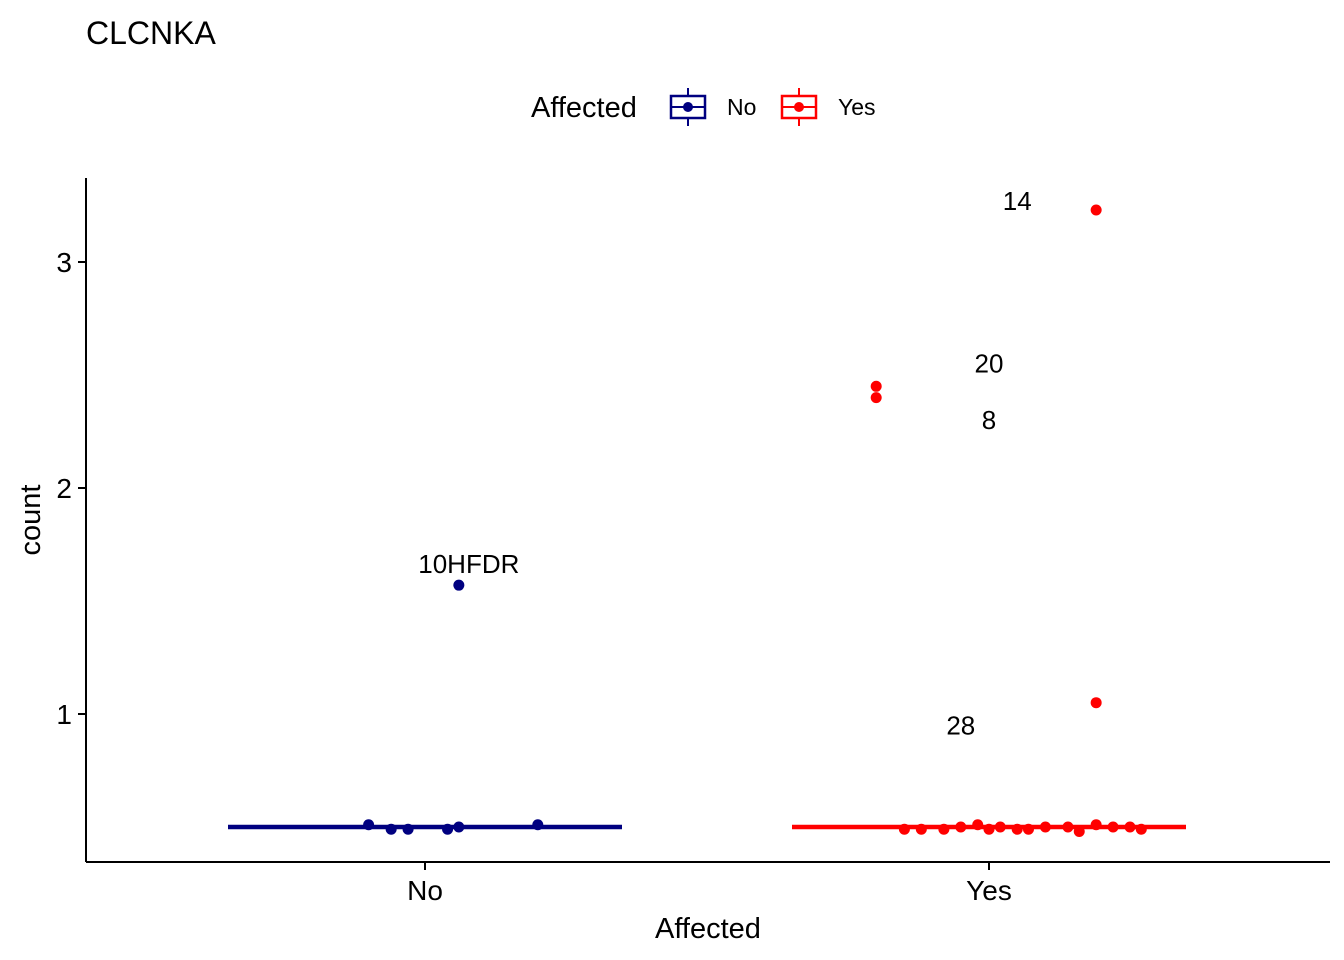  Describe the element at coordinates (688, 107) in the screenshot. I see `legend-key-point-no` at that location.